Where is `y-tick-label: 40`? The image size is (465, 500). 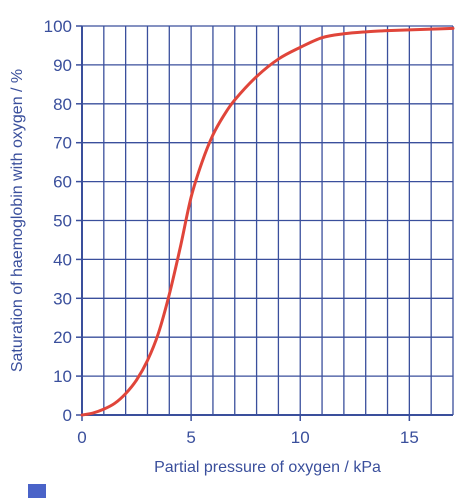
y-tick-label: 40 is located at coordinates (62, 259).